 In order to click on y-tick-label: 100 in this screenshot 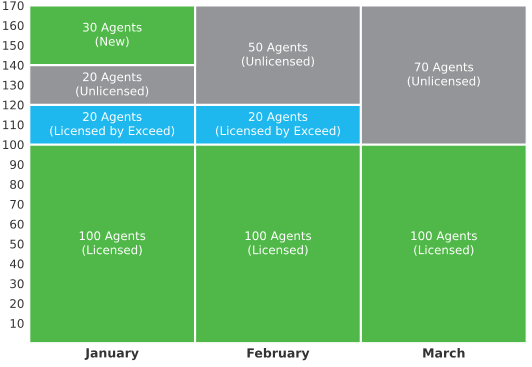, I will do `click(13, 145)`.